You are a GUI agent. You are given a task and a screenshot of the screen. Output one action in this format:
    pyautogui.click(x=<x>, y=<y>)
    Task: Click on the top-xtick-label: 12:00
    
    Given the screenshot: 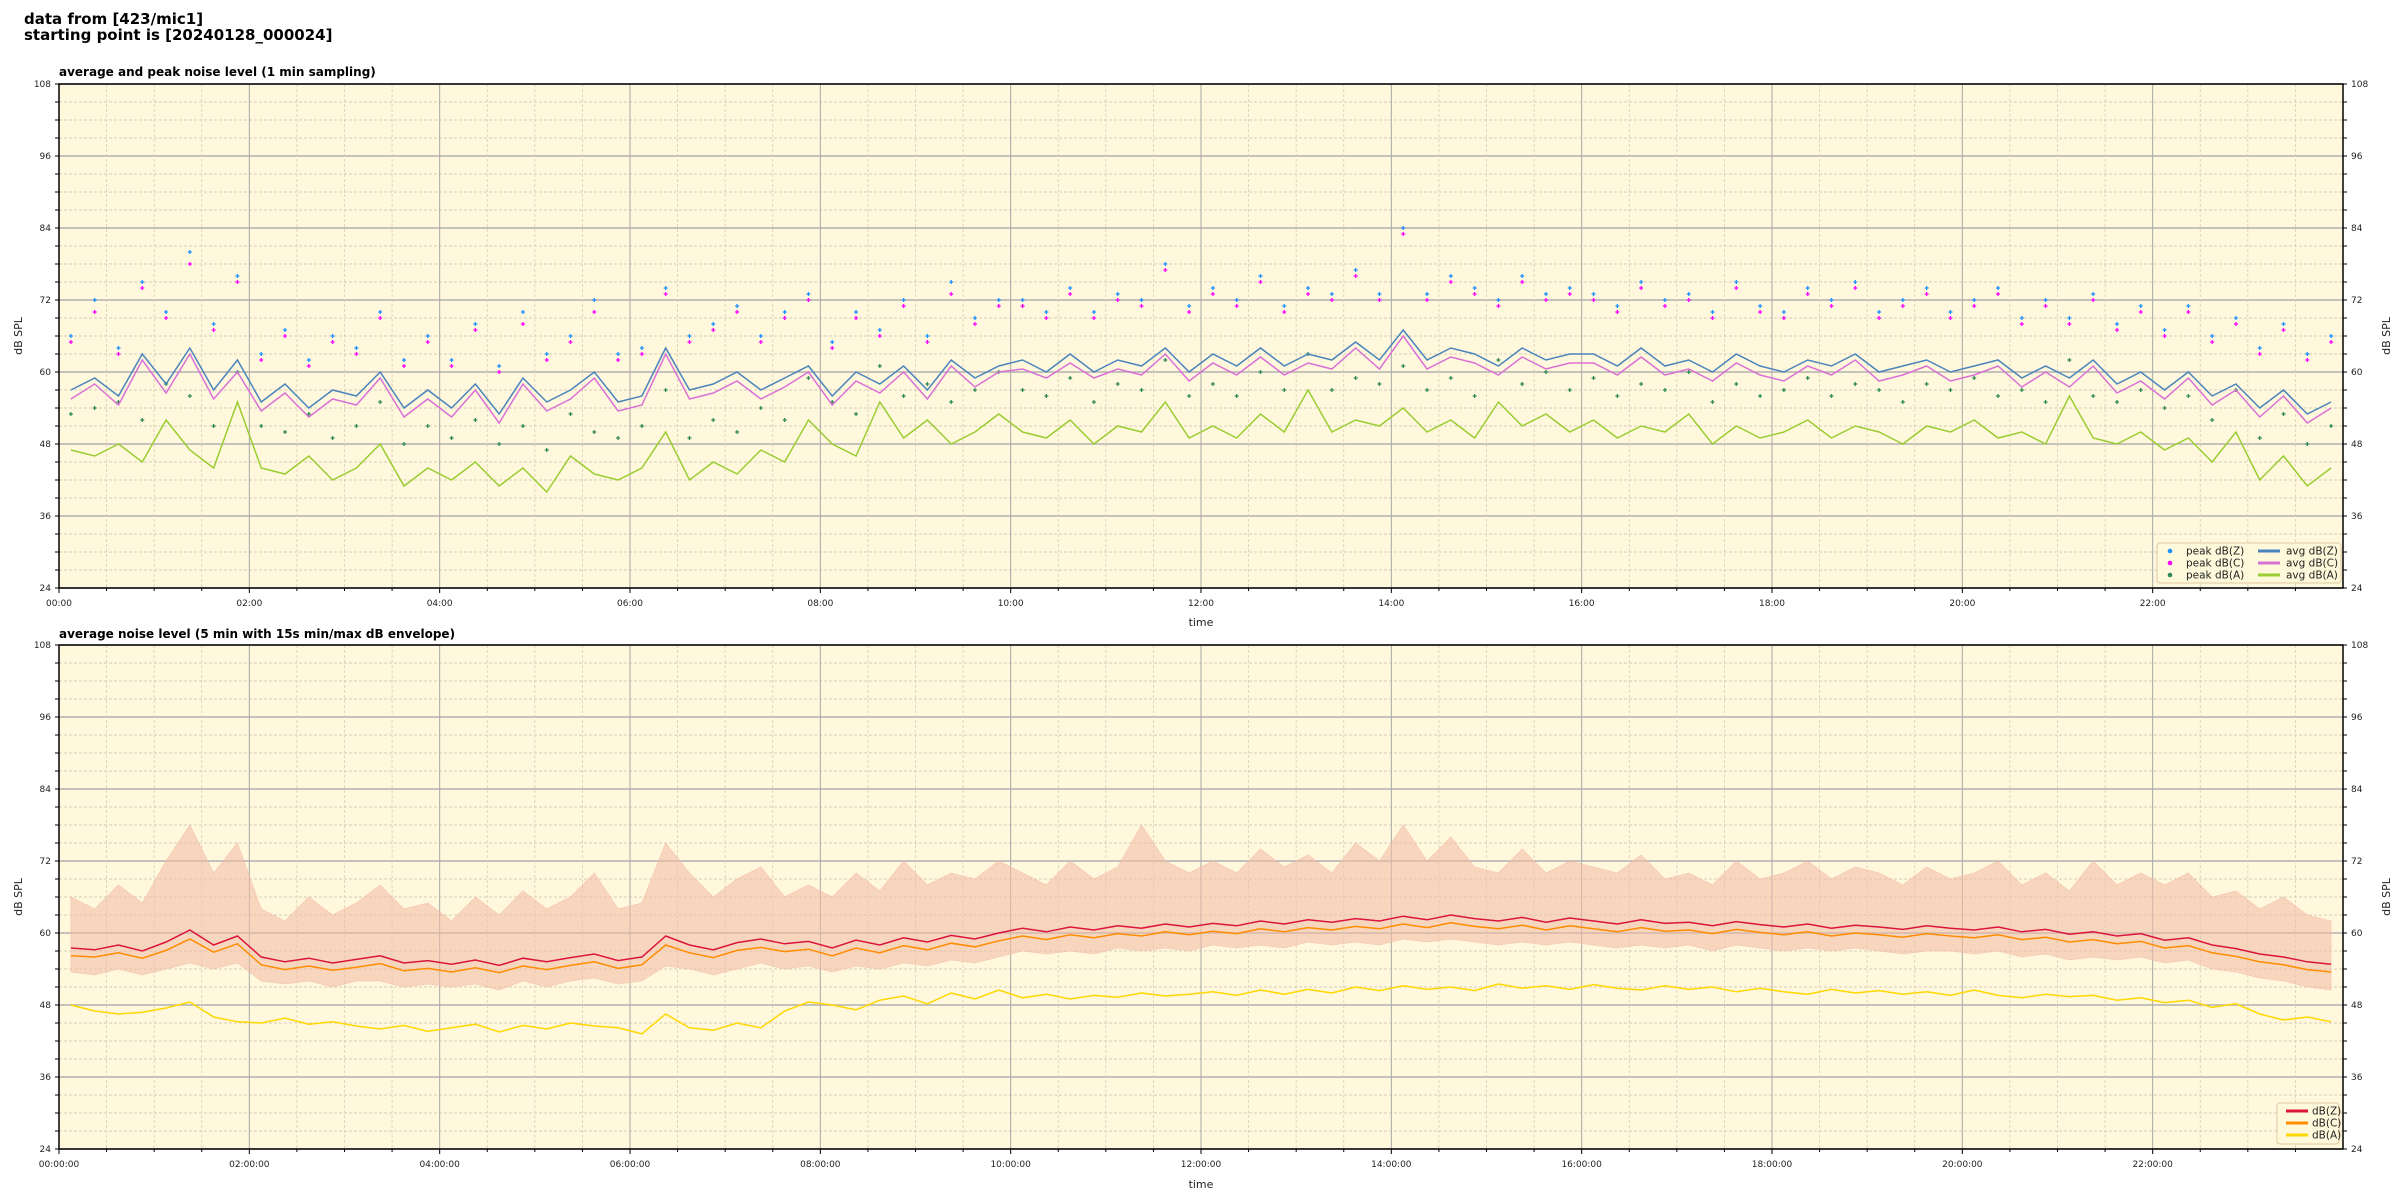 What is the action you would take?
    pyautogui.click(x=1201, y=604)
    